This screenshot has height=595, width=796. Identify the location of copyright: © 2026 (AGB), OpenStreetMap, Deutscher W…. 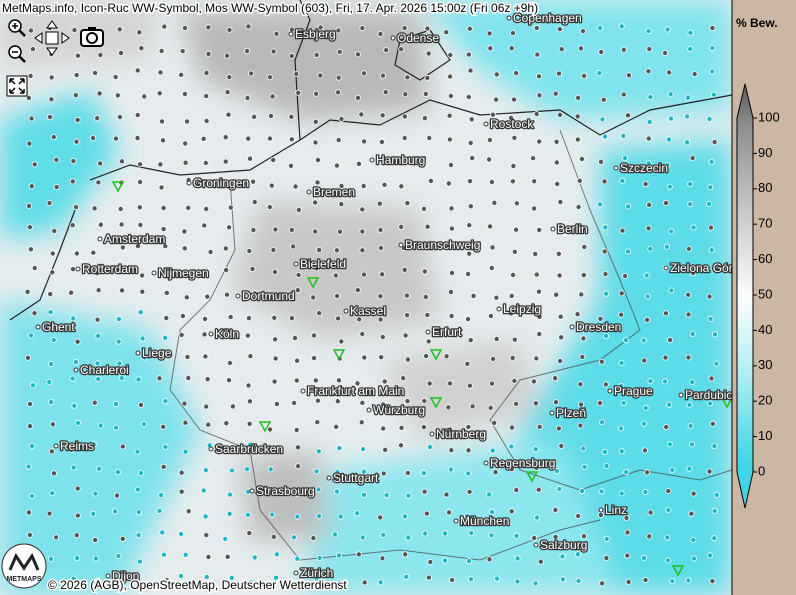
(197, 585).